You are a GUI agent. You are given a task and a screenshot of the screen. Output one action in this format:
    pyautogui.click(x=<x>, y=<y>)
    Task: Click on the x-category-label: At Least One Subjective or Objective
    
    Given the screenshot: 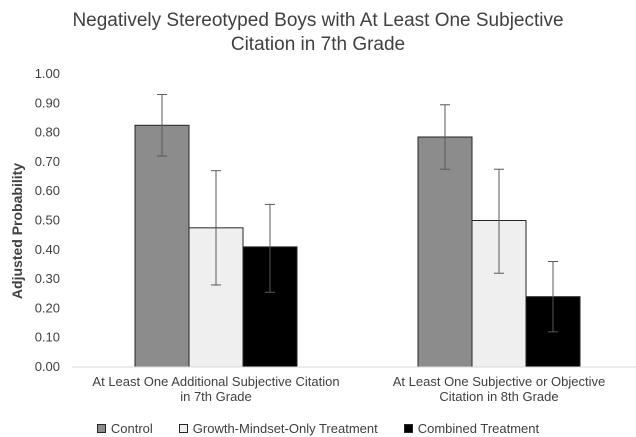 What is the action you would take?
    pyautogui.click(x=499, y=381)
    